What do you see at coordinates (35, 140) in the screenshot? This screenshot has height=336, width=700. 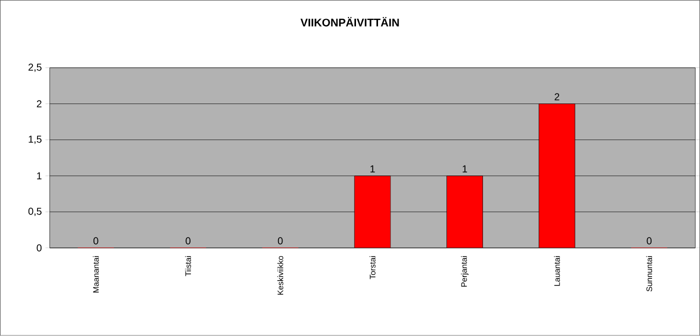 I see `y-tick-label: 1,5` at bounding box center [35, 140].